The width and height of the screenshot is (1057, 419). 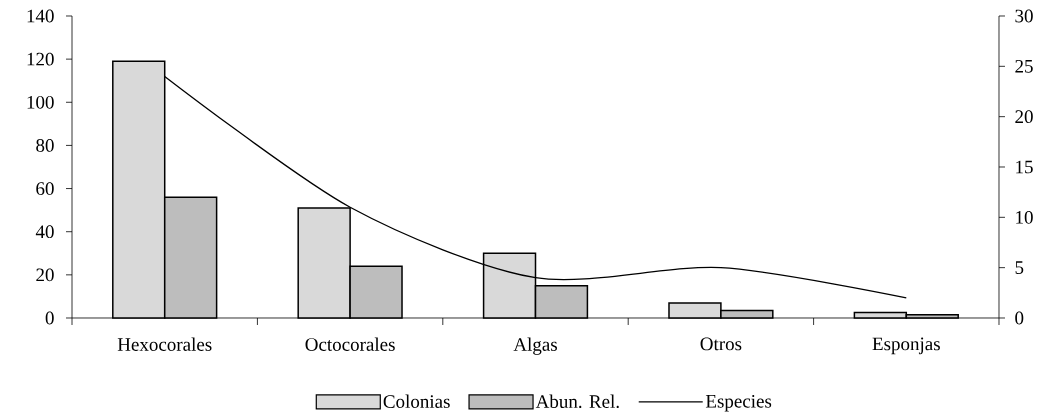 I want to click on y-tick-label: 60, so click(x=45, y=188).